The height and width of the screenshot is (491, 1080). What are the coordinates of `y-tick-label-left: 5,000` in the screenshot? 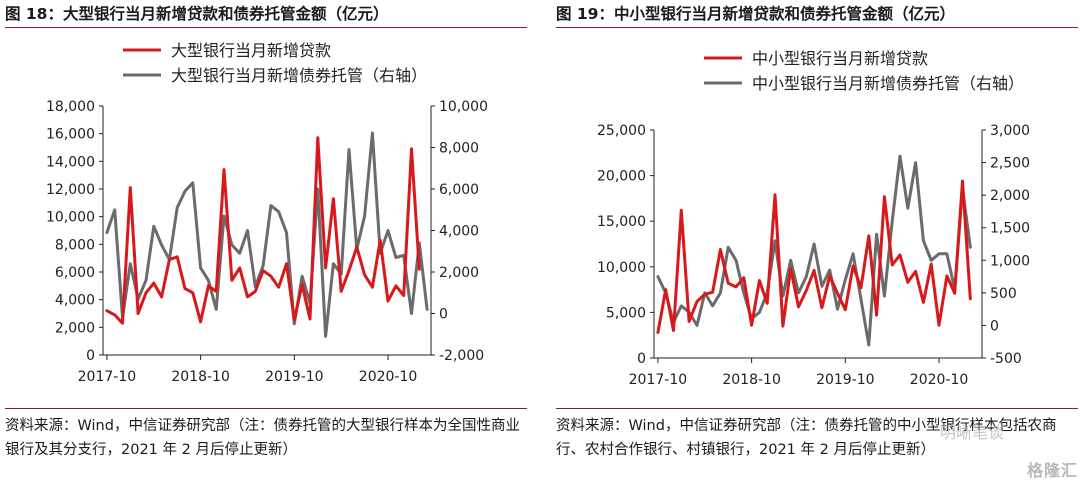 It's located at (626, 313).